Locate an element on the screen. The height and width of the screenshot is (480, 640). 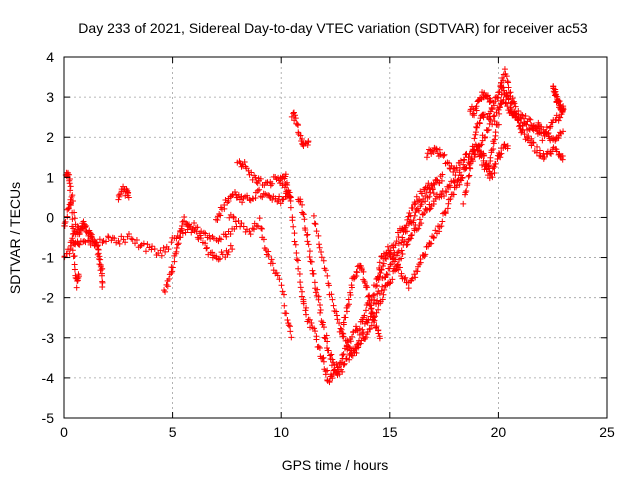
x-tick-label: 20 is located at coordinates (499, 432).